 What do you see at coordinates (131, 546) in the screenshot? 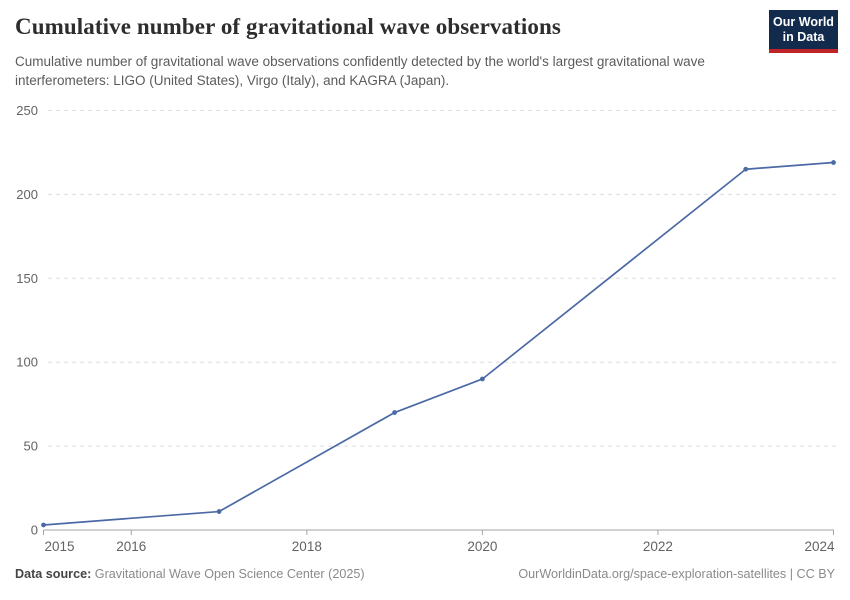
I see `x-axis-label: 2016` at bounding box center [131, 546].